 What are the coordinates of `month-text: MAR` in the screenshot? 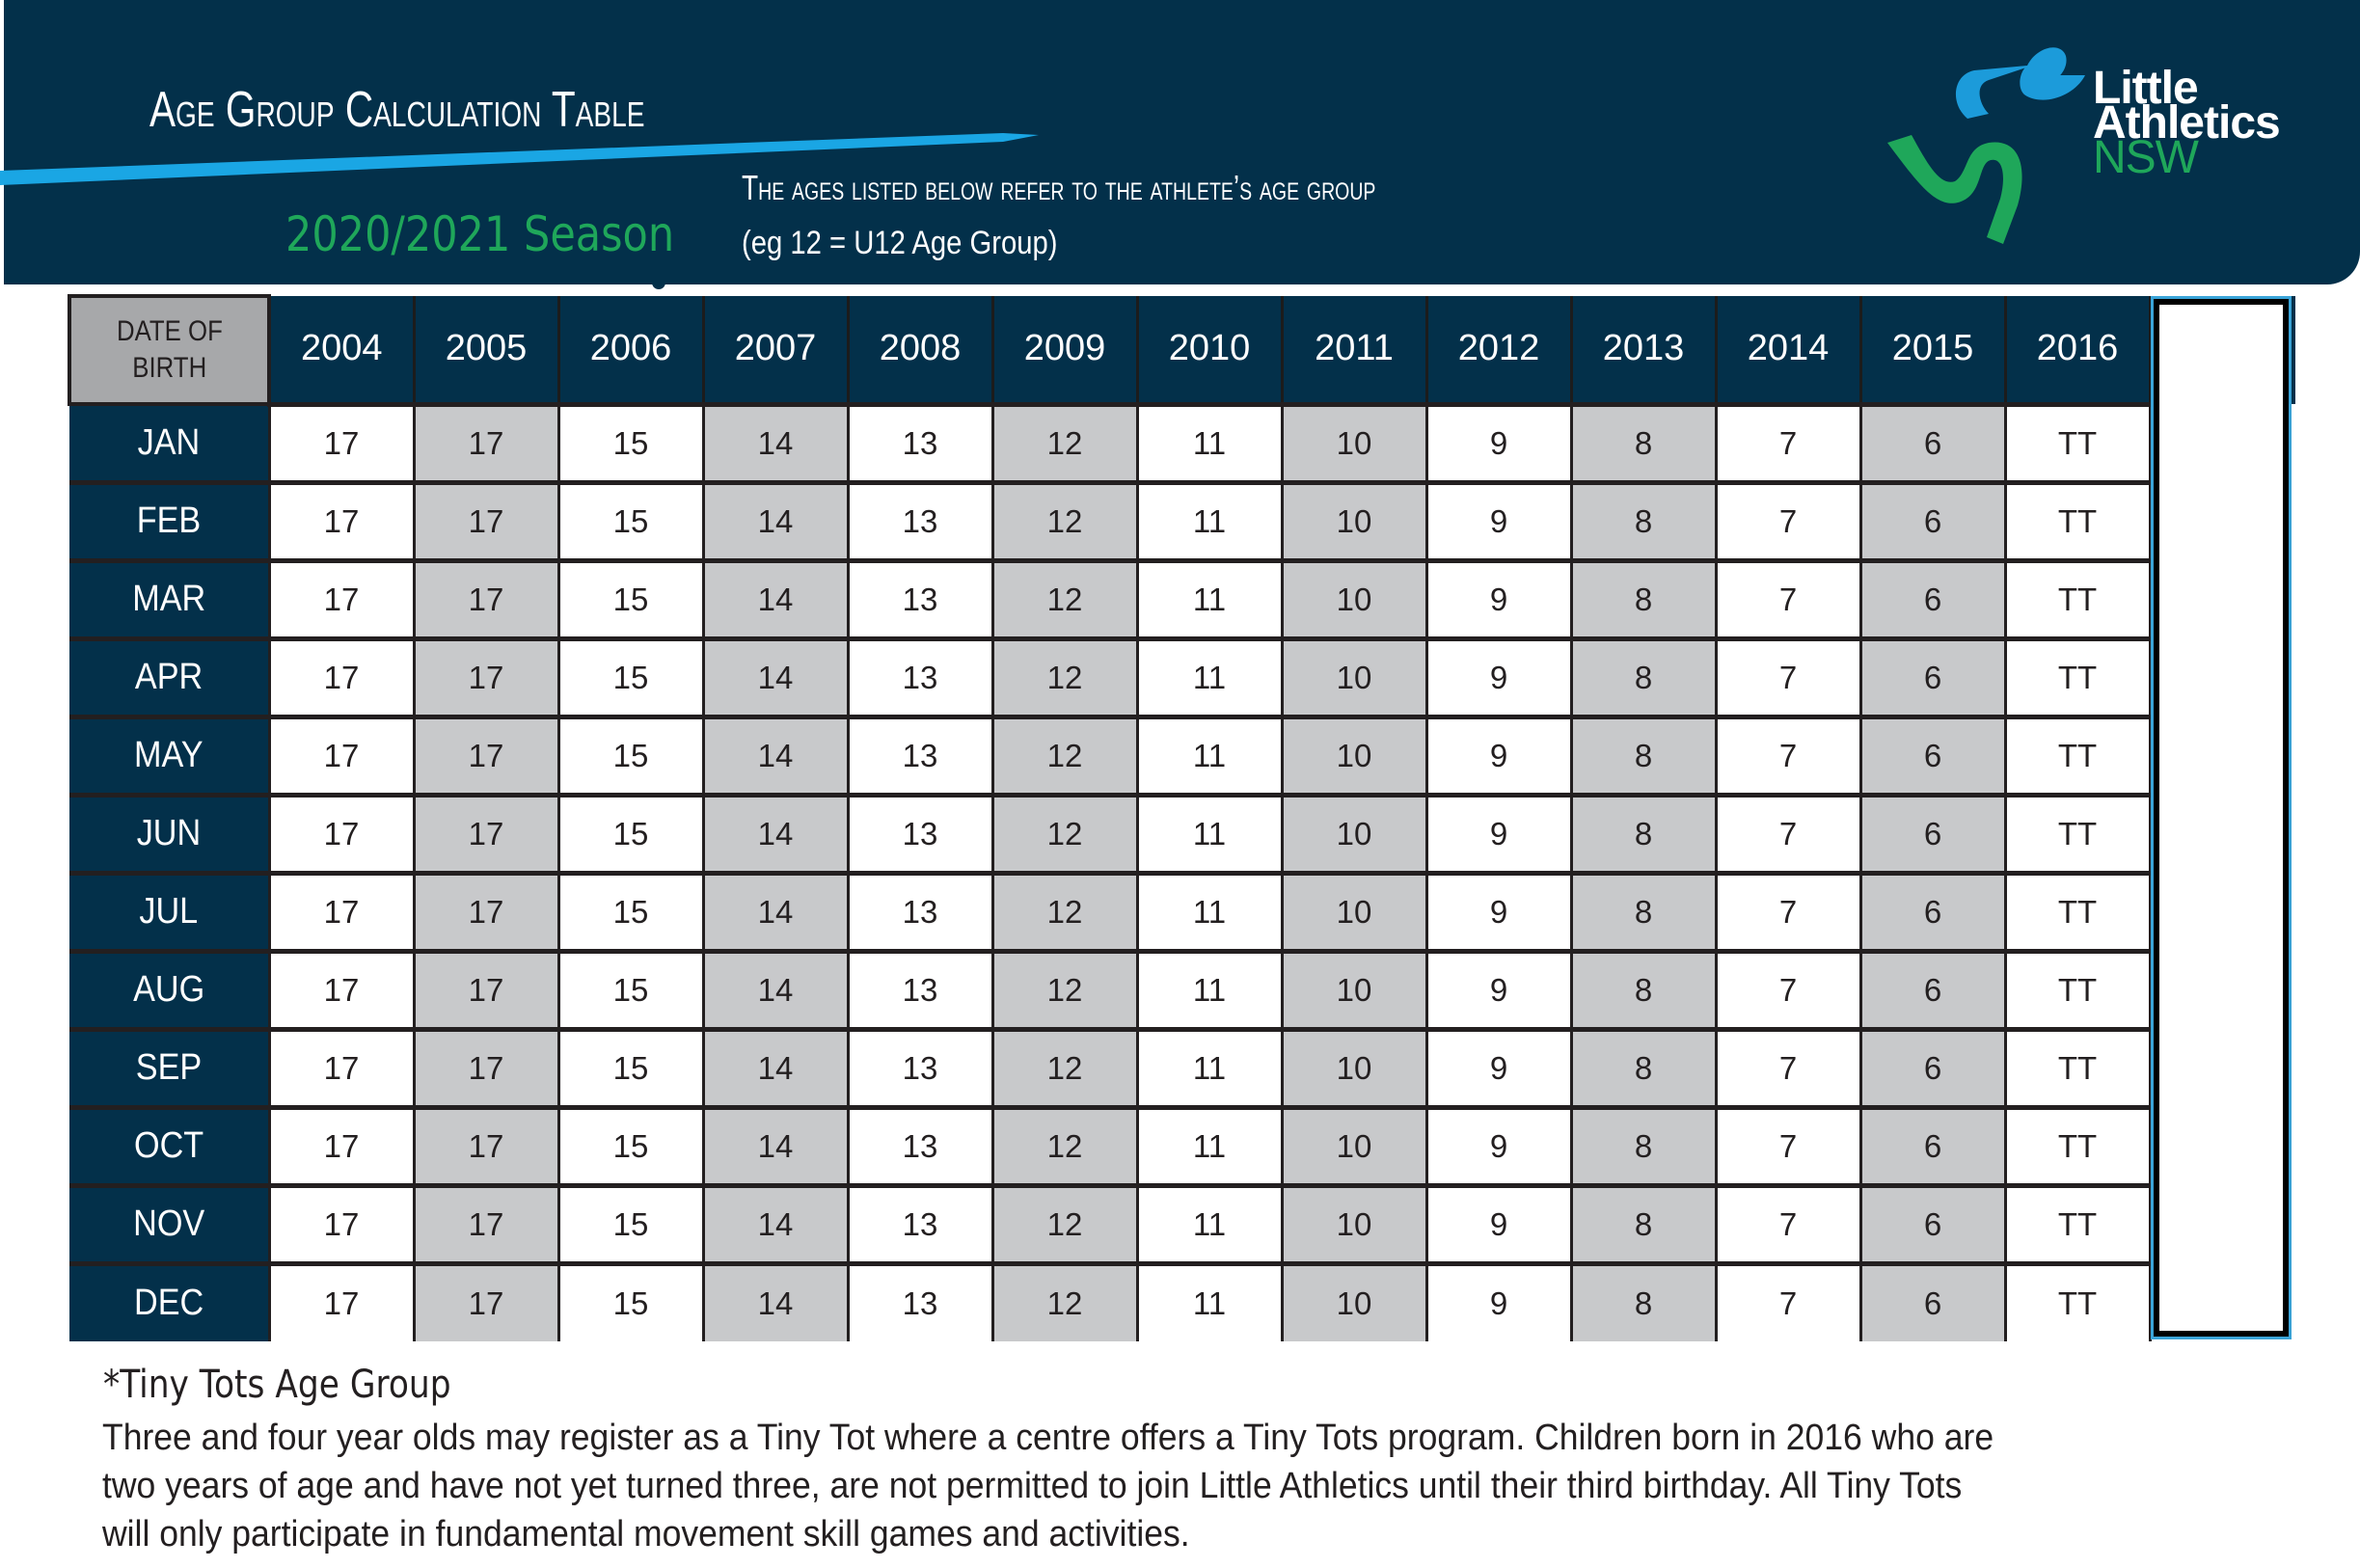 It's located at (168, 599).